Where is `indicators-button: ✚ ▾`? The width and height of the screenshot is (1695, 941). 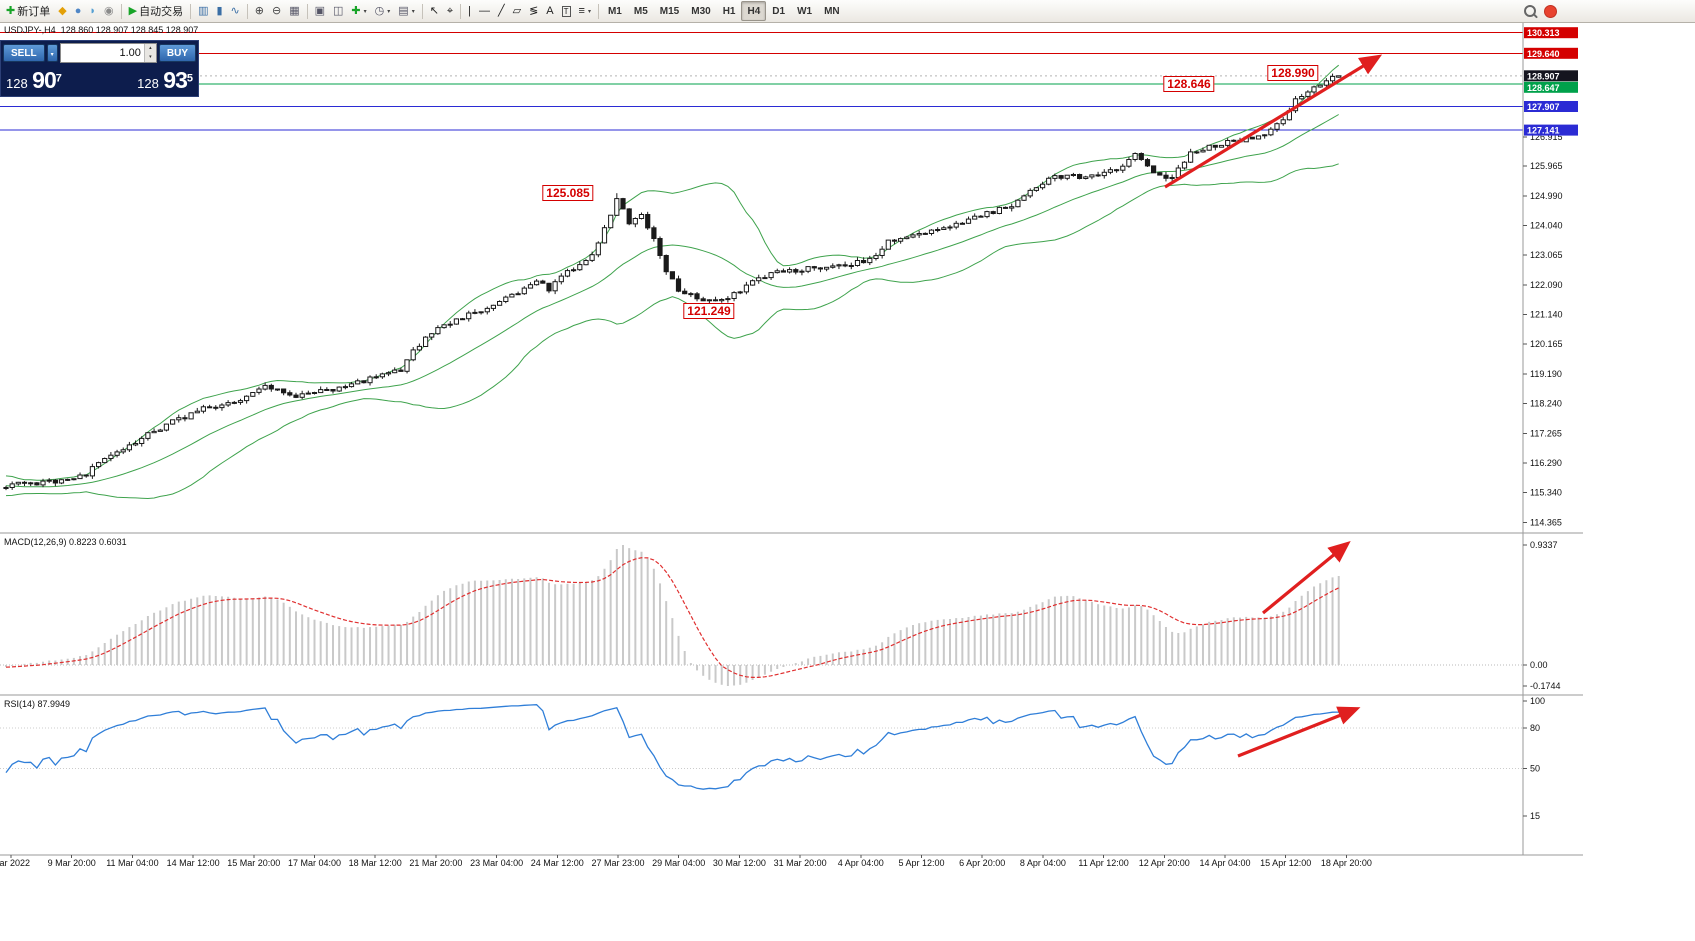
indicators-button: ✚ ▾ is located at coordinates (358, 11).